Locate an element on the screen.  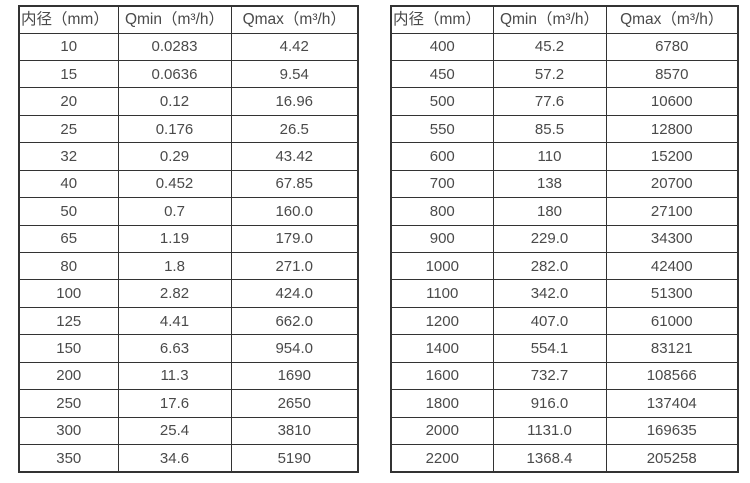
table-cell: 500 is located at coordinates (442, 101).